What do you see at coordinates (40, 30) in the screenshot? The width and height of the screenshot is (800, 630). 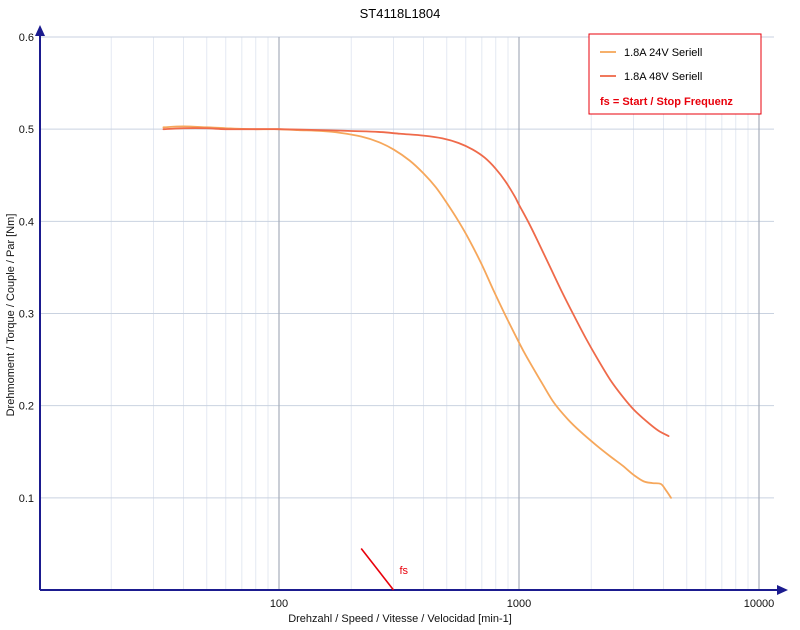 I see `y-axis-arrow-icon` at bounding box center [40, 30].